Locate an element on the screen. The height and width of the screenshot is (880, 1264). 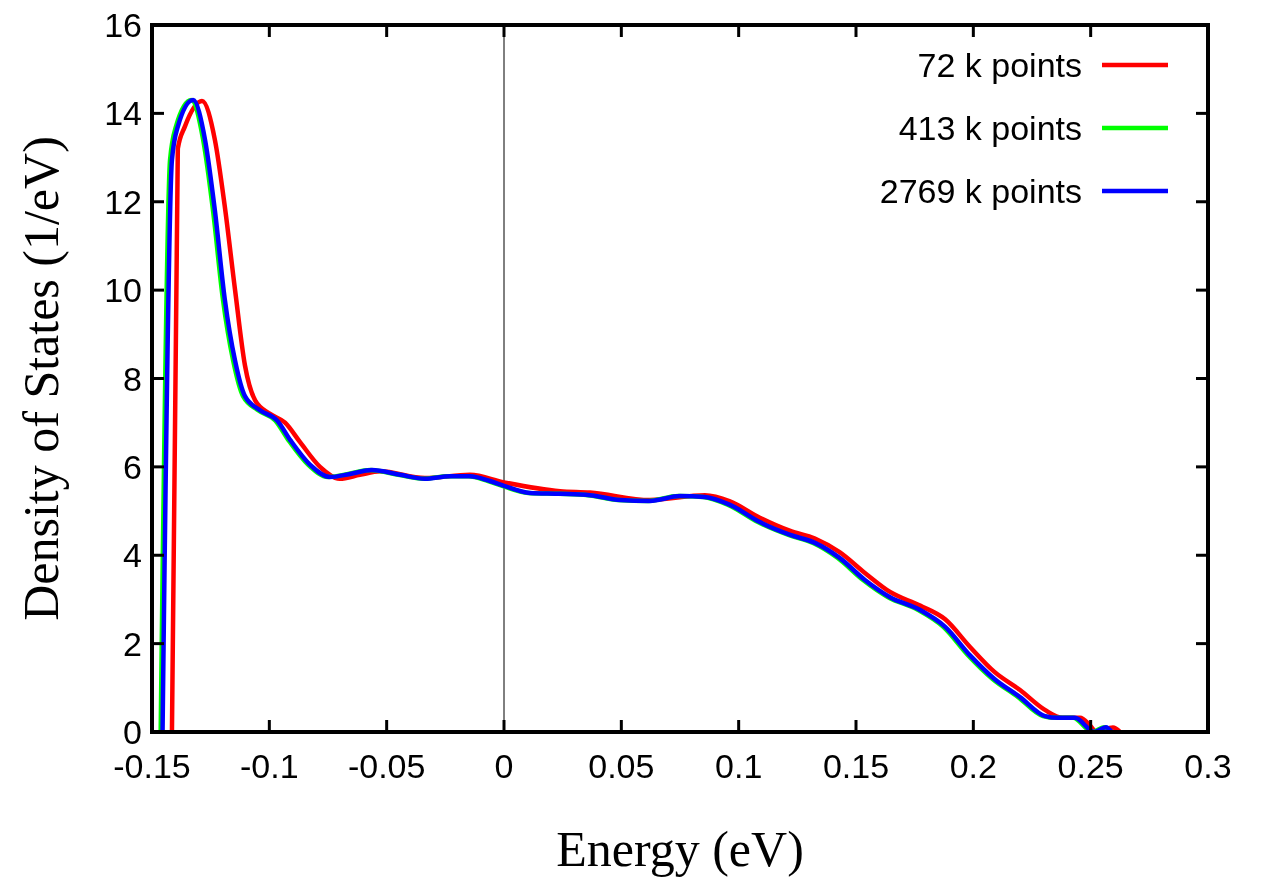
legend-label: 413 k points is located at coordinates (990, 128).